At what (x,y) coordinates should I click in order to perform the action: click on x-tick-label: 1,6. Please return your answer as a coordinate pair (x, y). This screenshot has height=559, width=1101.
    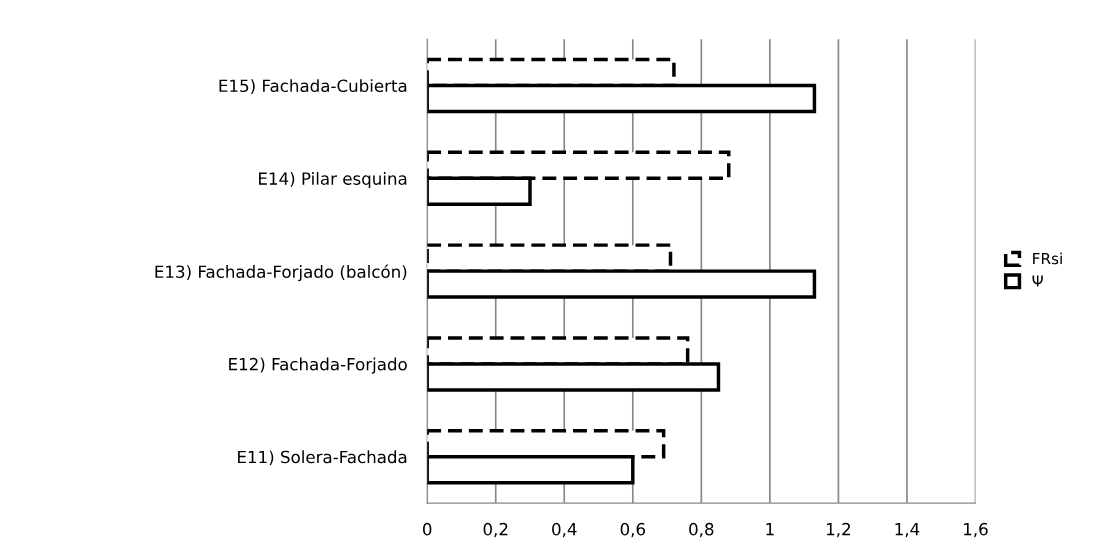
    Looking at the image, I should click on (976, 530).